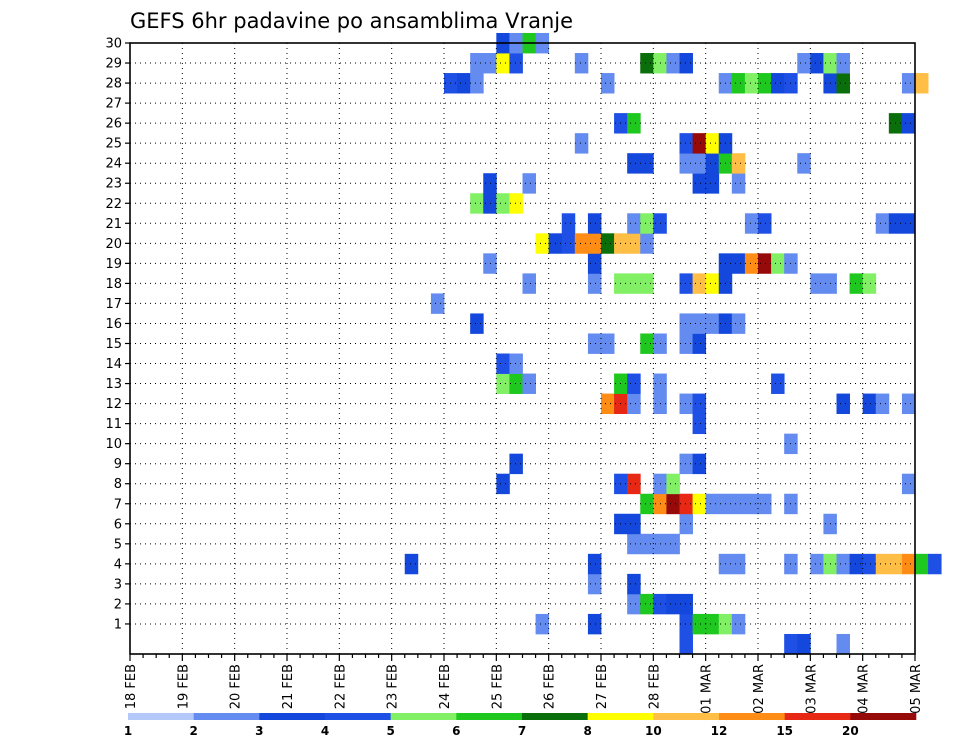 This screenshot has height=742, width=960. I want to click on x-tick-label: 04 MAR, so click(864, 689).